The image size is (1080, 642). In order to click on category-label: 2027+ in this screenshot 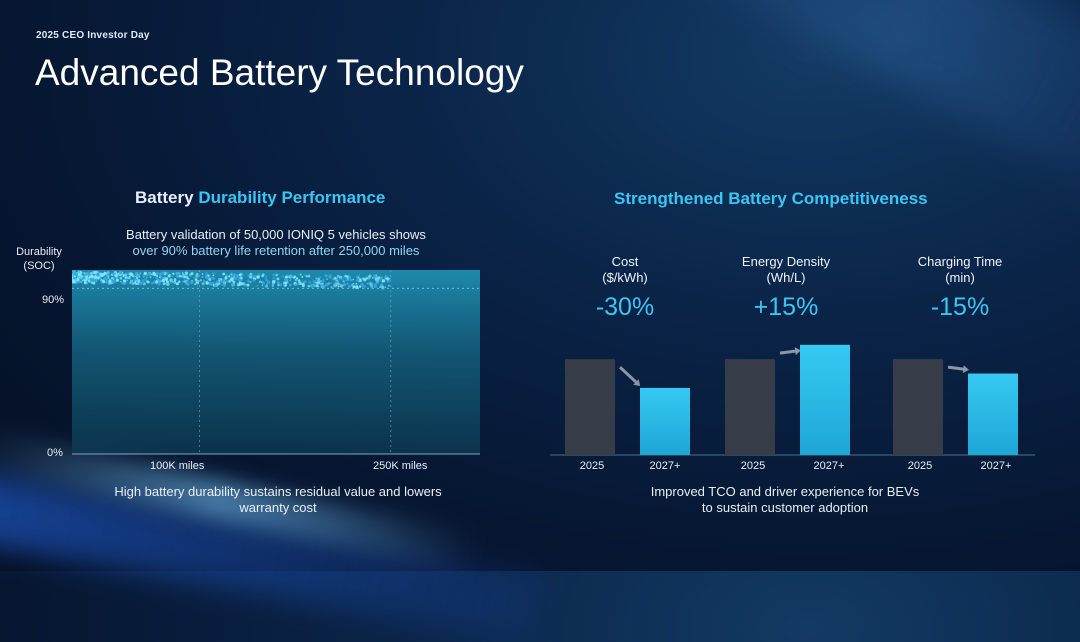, I will do `click(665, 466)`.